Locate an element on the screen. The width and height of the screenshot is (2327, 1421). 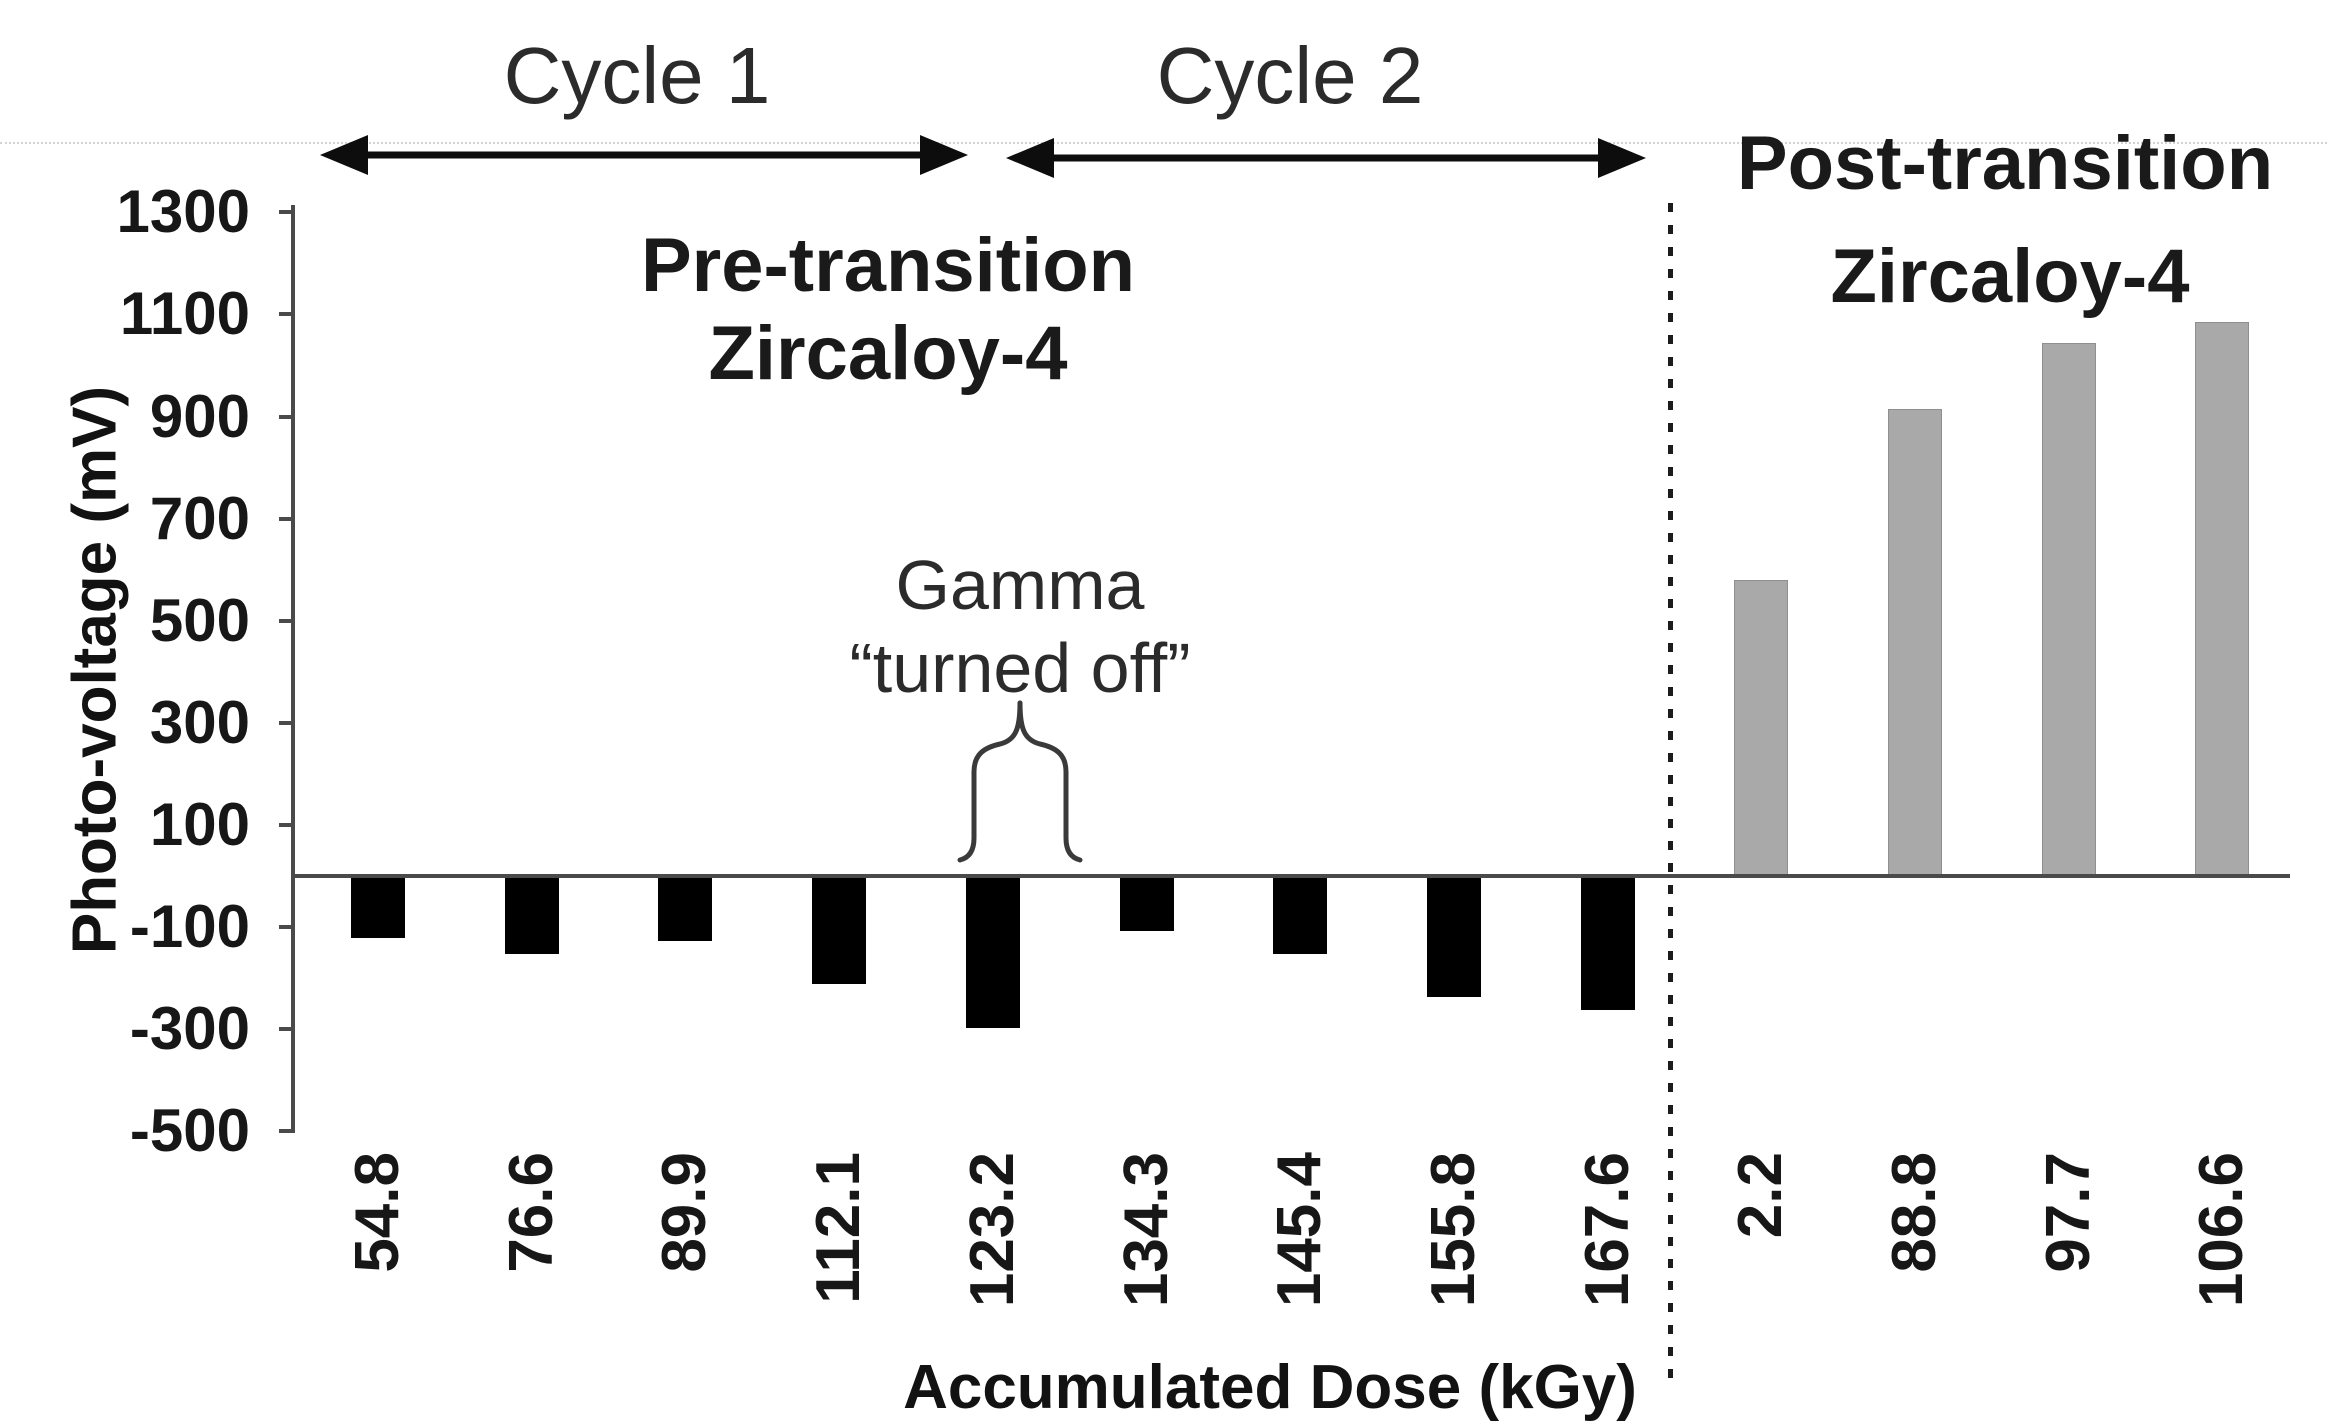
x-tick-label: 134.3 is located at coordinates (1146, 1230).